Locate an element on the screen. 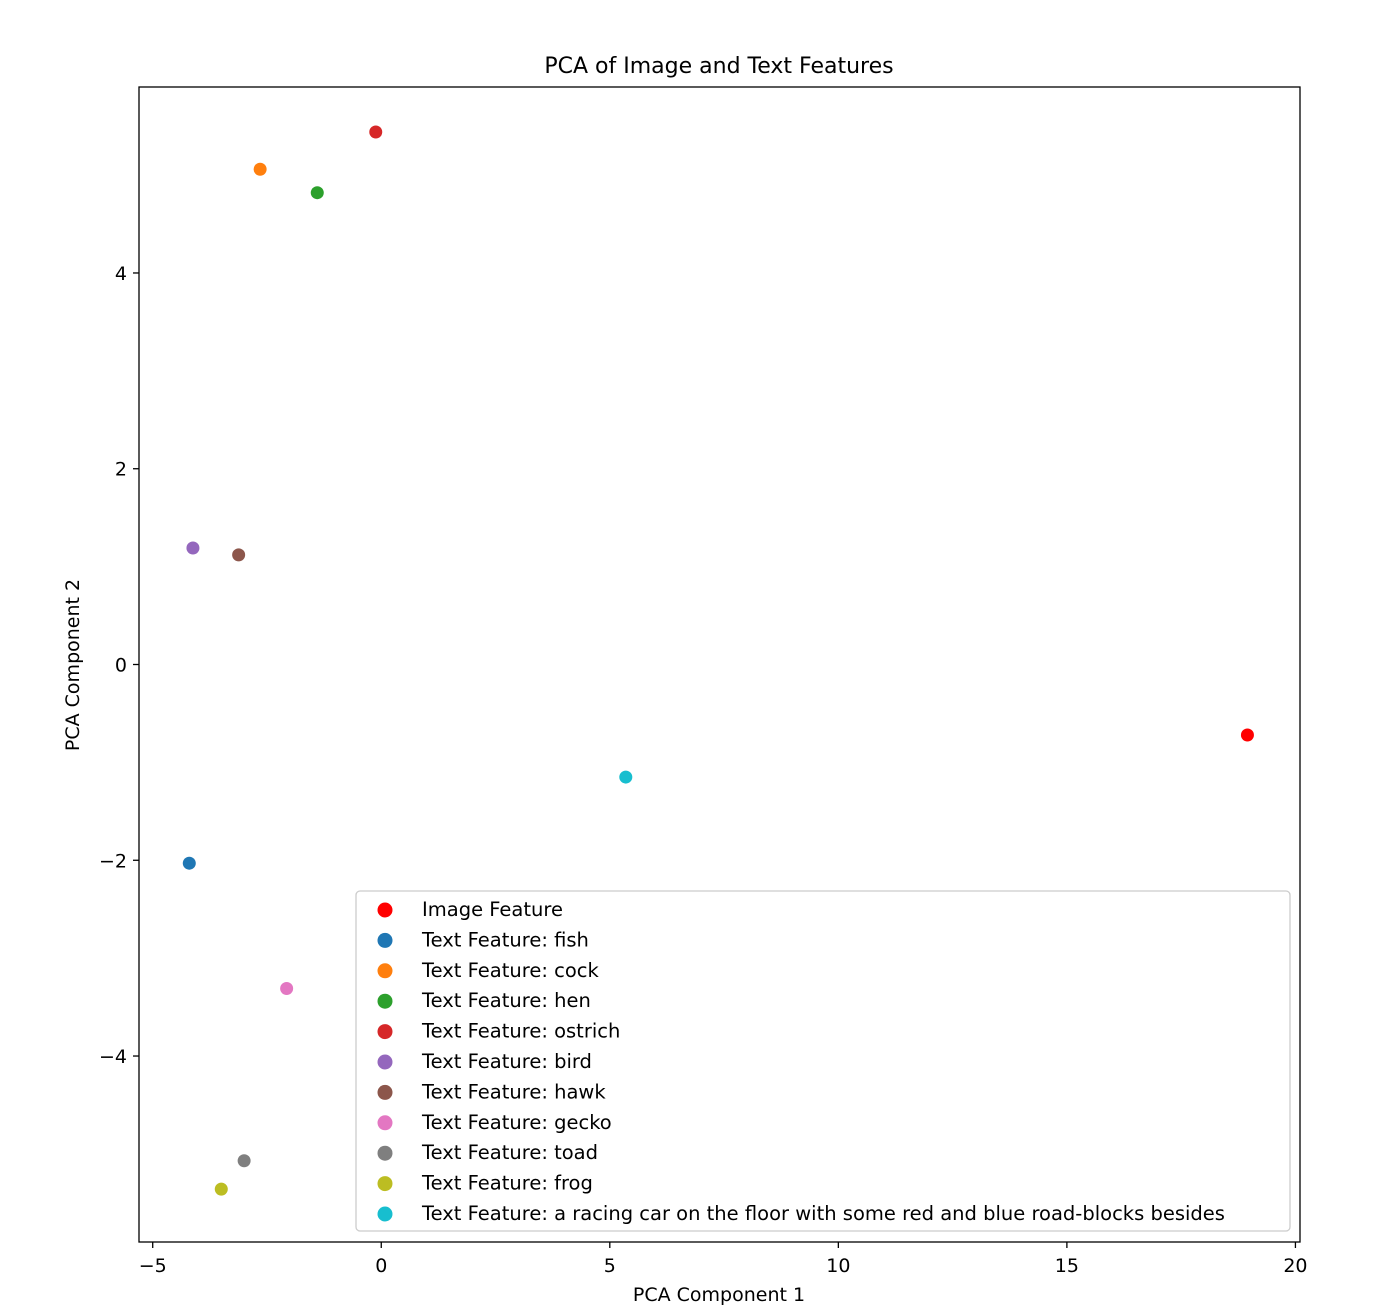 Image resolution: width=1399 pixels, height=1309 pixels. x-tick-label: 15 is located at coordinates (1067, 1266).